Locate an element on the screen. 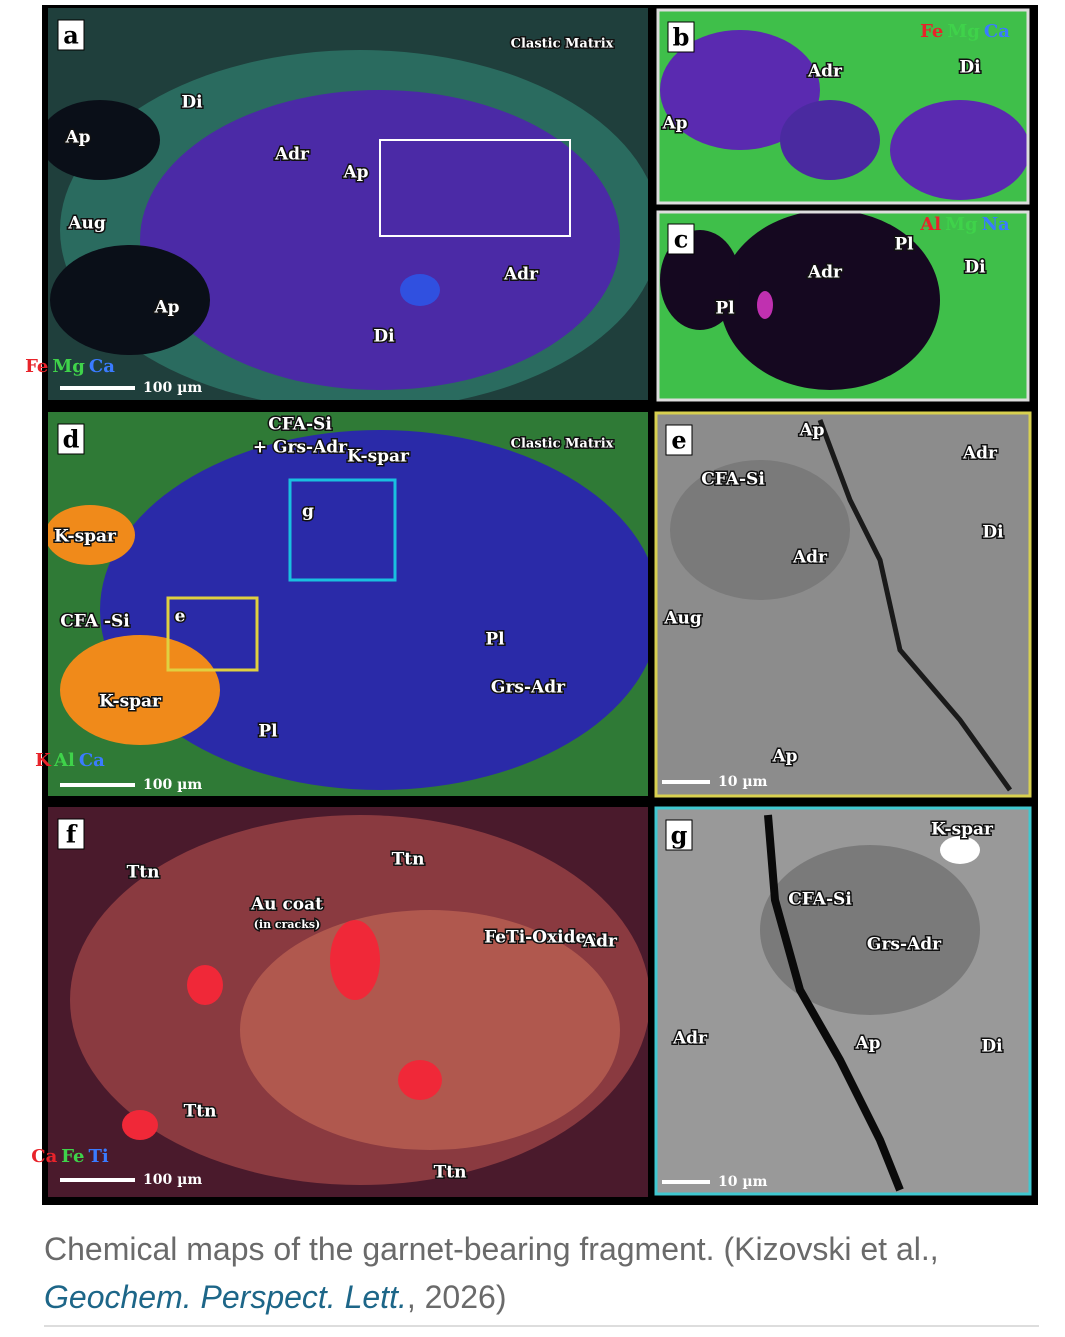 This screenshot has width=1065, height=1337. legend-item: Al is located at coordinates (930, 224).